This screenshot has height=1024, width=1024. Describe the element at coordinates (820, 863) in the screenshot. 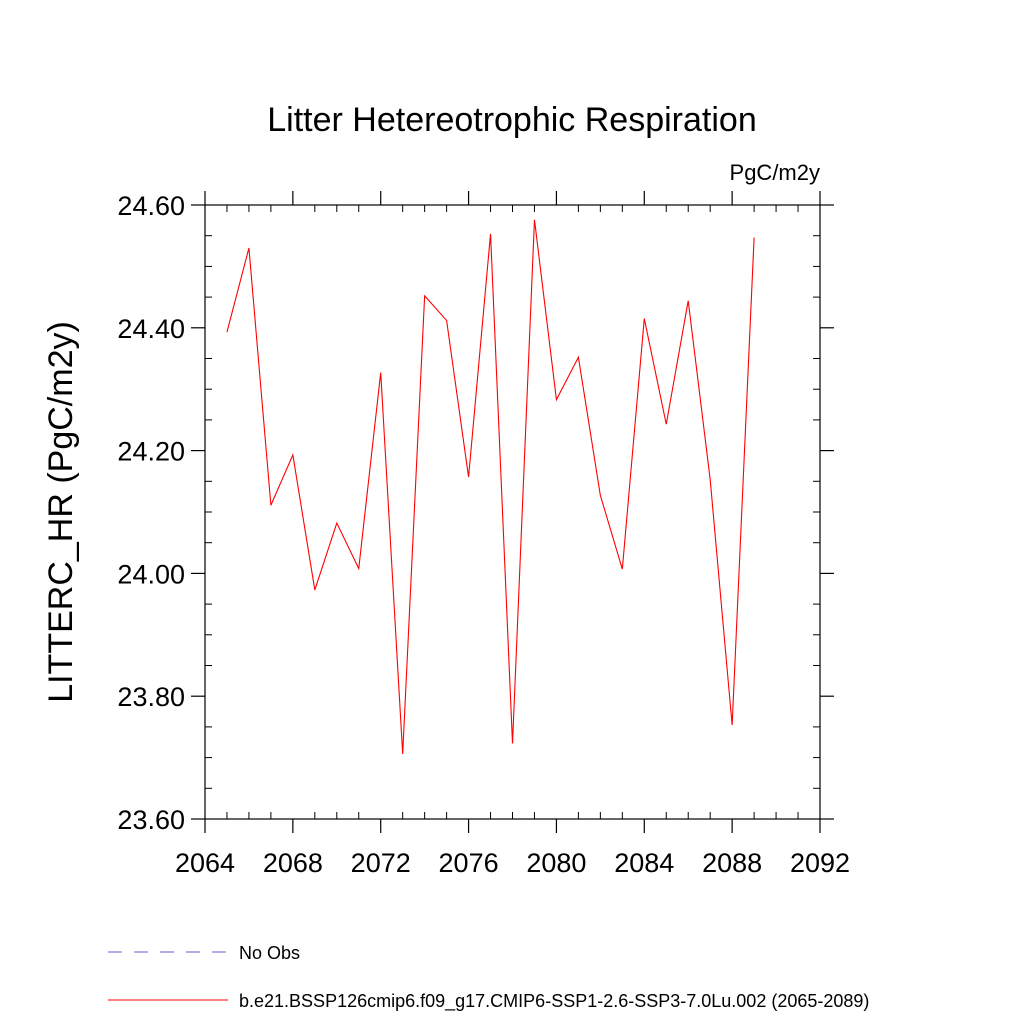

I see `x-tick-label: 2092` at that location.